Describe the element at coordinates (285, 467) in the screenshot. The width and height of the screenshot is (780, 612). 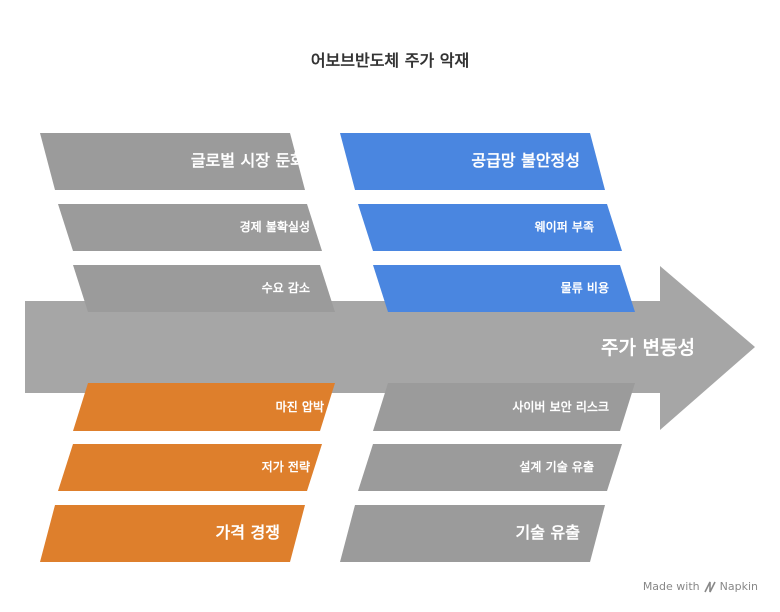
I see `cause-label-3-2: 저가 전략` at that location.